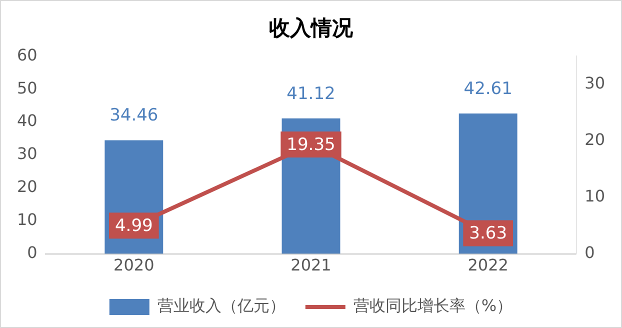 This screenshot has width=622, height=328. What do you see at coordinates (27, 54) in the screenshot?
I see `y-tick-label: 60` at bounding box center [27, 54].